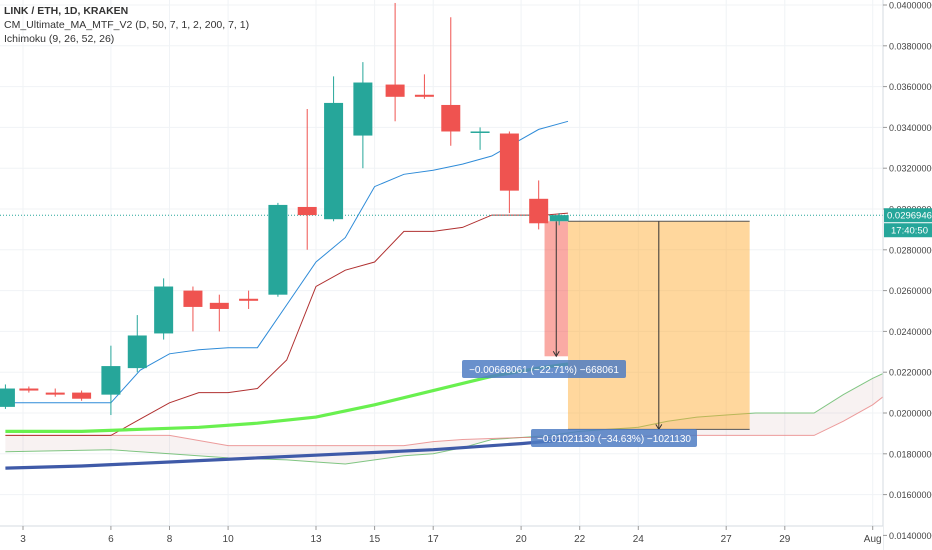 The width and height of the screenshot is (932, 550). Describe the element at coordinates (910, 414) in the screenshot. I see `price-tick-label: 0.02000000` at that location.